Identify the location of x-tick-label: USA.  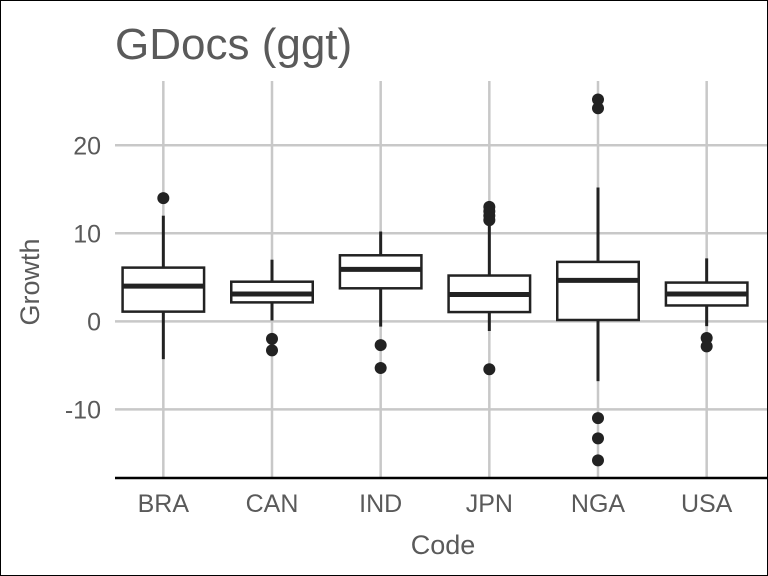
(707, 504).